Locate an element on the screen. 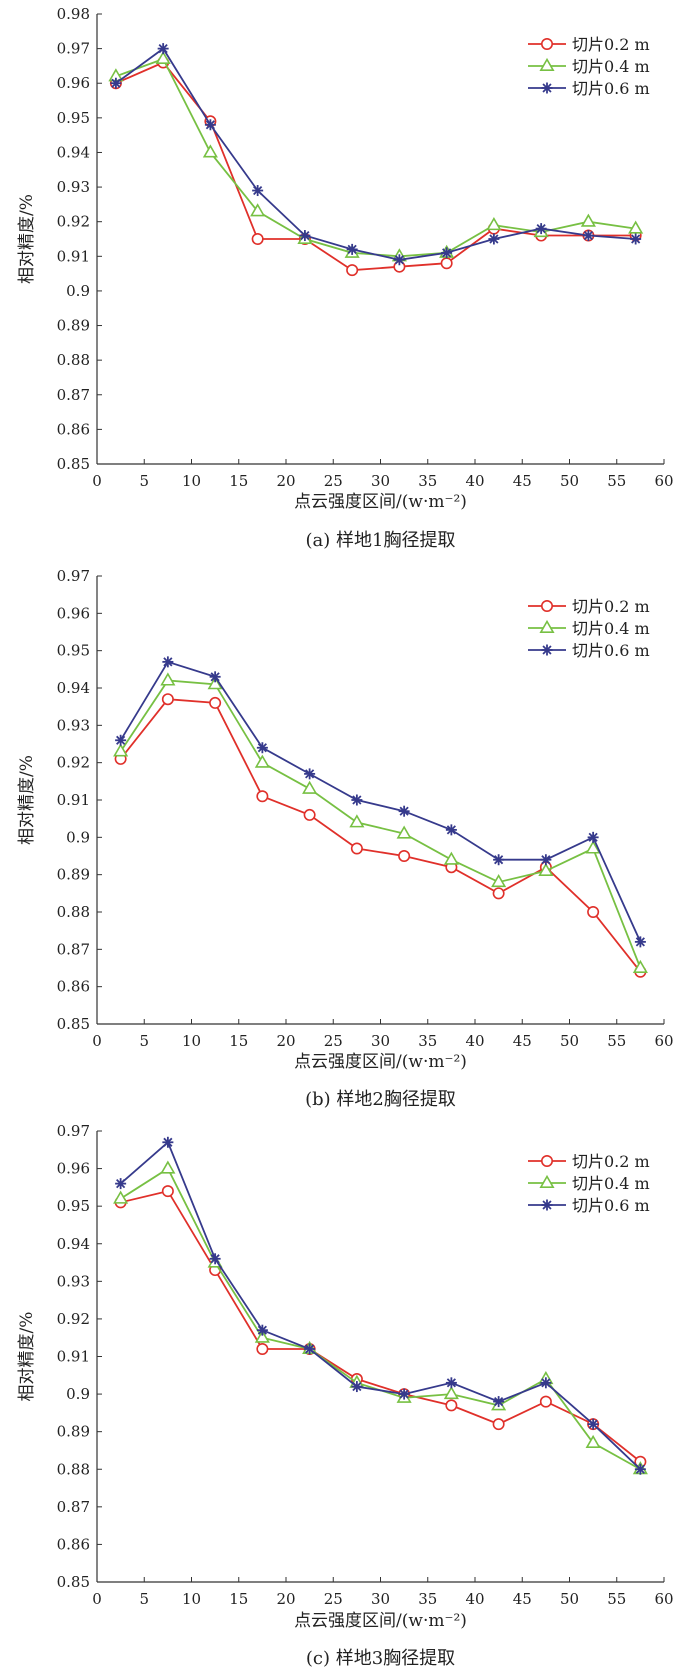 The width and height of the screenshot is (700, 1675). legend: 切片0.2 m 切片0.4 m 切片0.6 m is located at coordinates (589, 66).